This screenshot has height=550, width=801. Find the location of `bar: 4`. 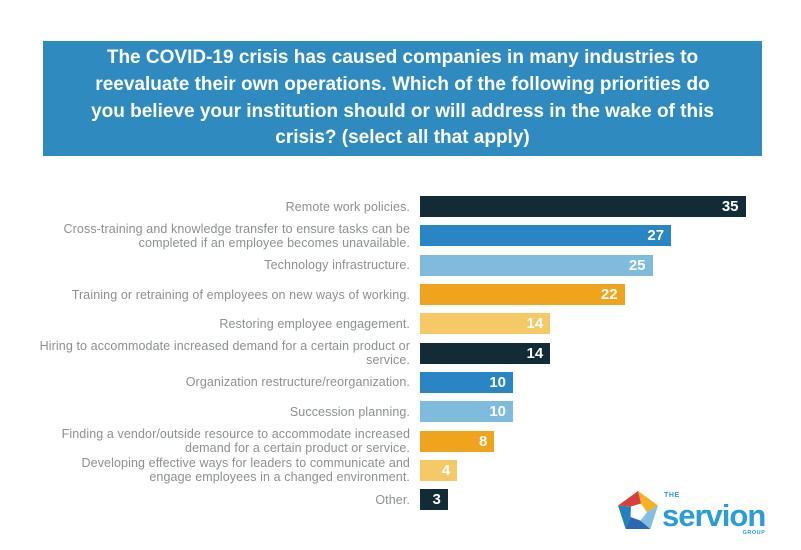

bar: 4 is located at coordinates (439, 470).